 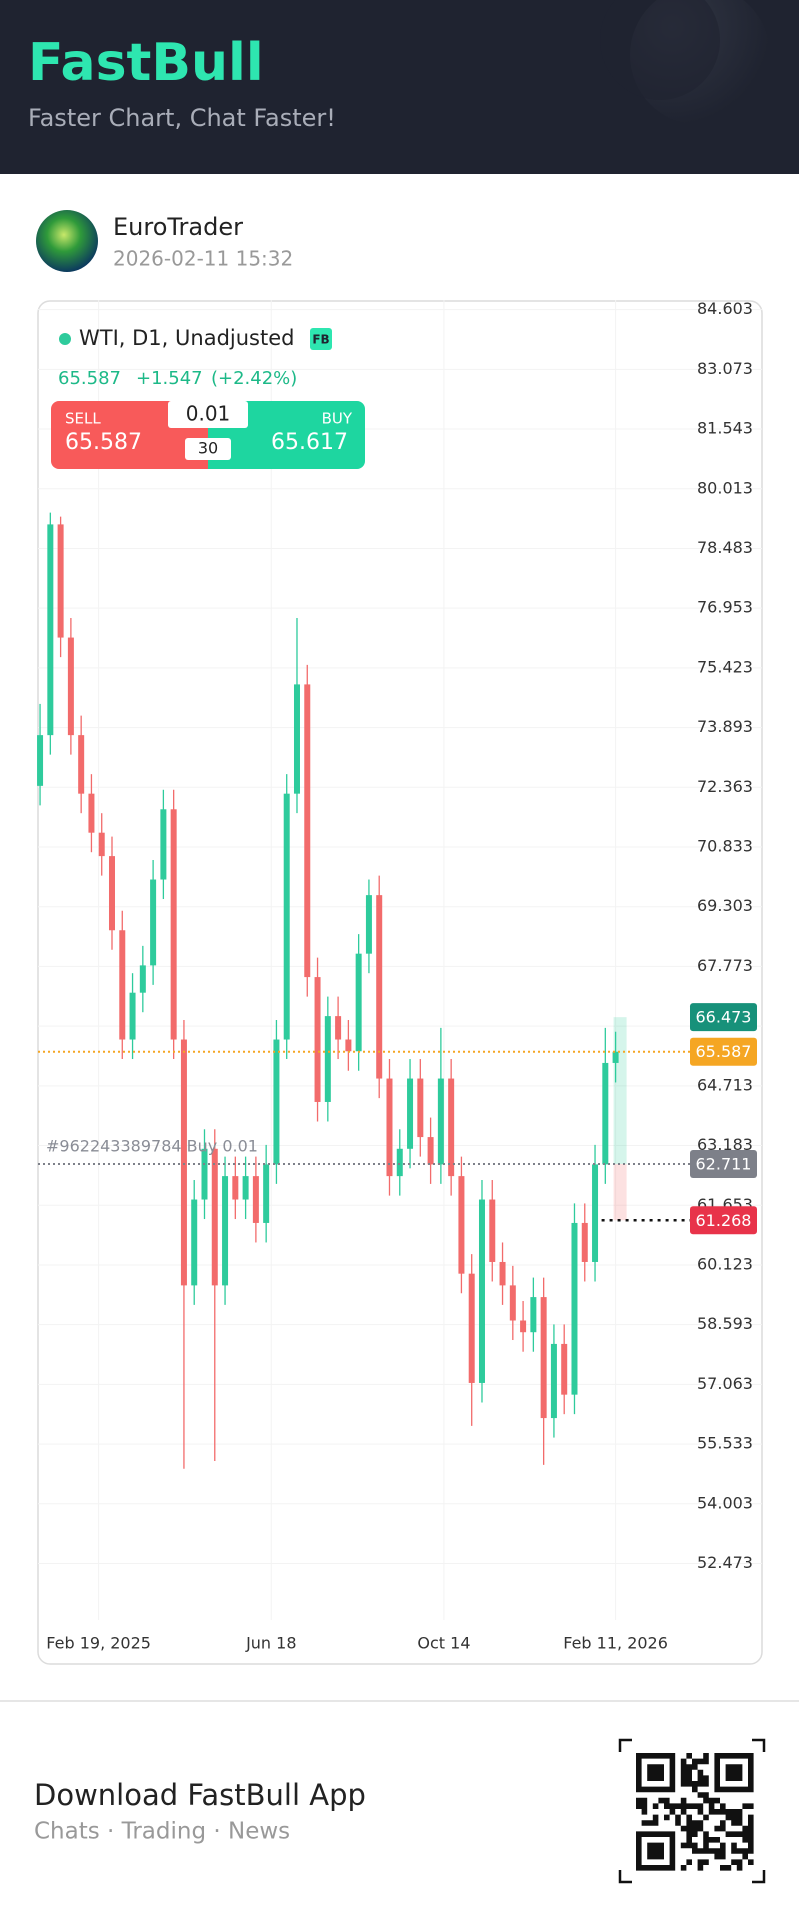 I want to click on badge-text: FB, so click(x=320, y=340).